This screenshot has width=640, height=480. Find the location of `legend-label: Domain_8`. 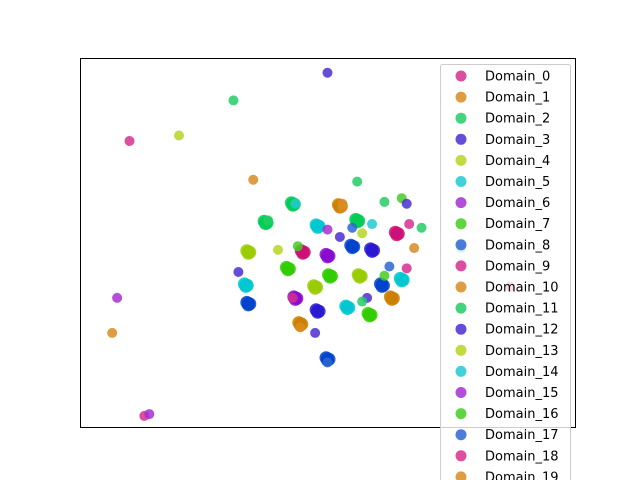

legend-label: Domain_8 is located at coordinates (517, 245).